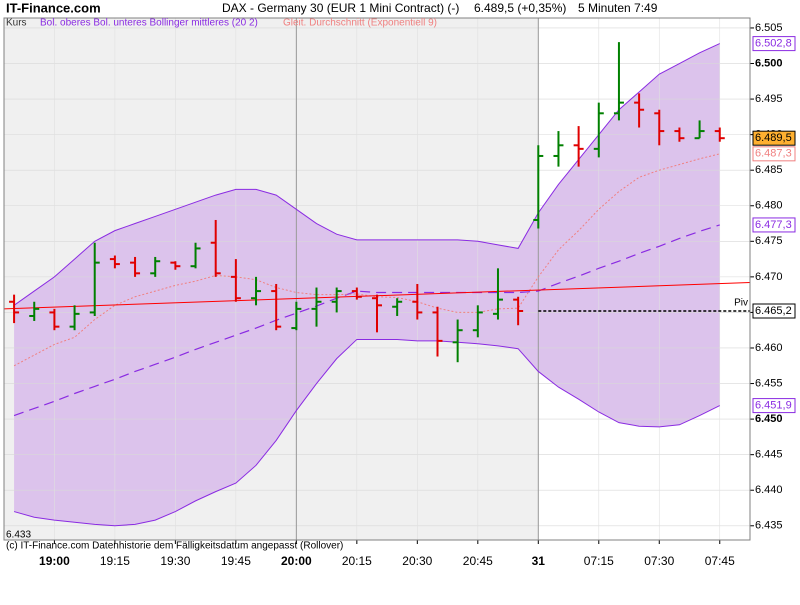 Image resolution: width=800 pixels, height=605 pixels. I want to click on y-tick-label: 6.470, so click(769, 277).